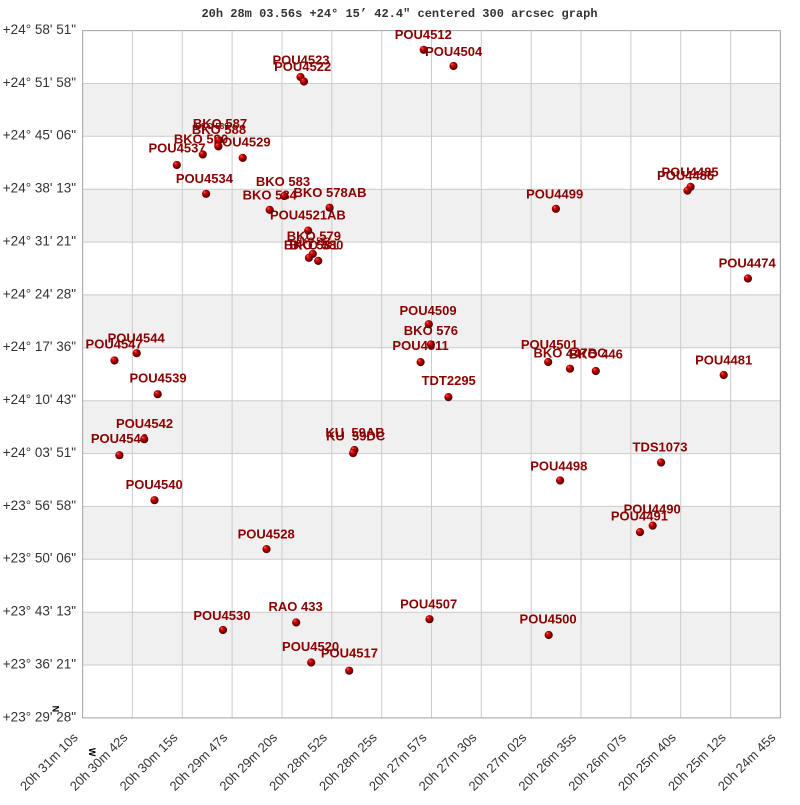 Image resolution: width=800 pixels, height=805 pixels. Describe the element at coordinates (558, 465) in the screenshot. I see `svg-text: POU4498` at that location.